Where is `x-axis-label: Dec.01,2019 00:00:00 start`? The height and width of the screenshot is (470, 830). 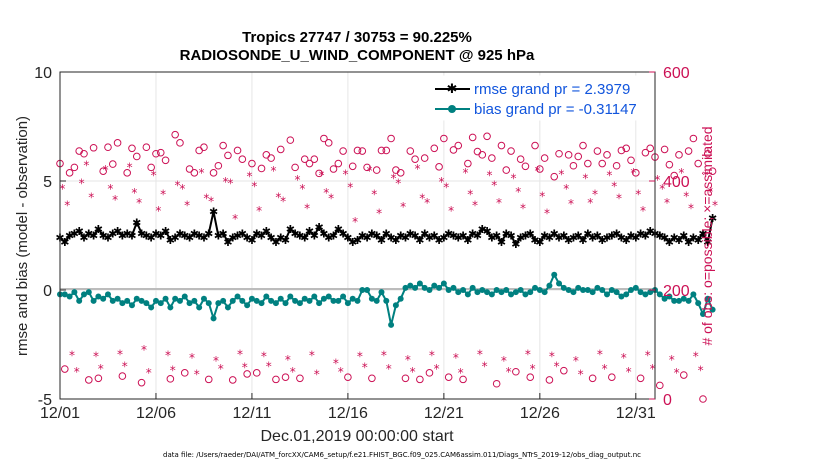
x-axis-label: Dec.01,2019 00:00:00 start is located at coordinates (357, 436).